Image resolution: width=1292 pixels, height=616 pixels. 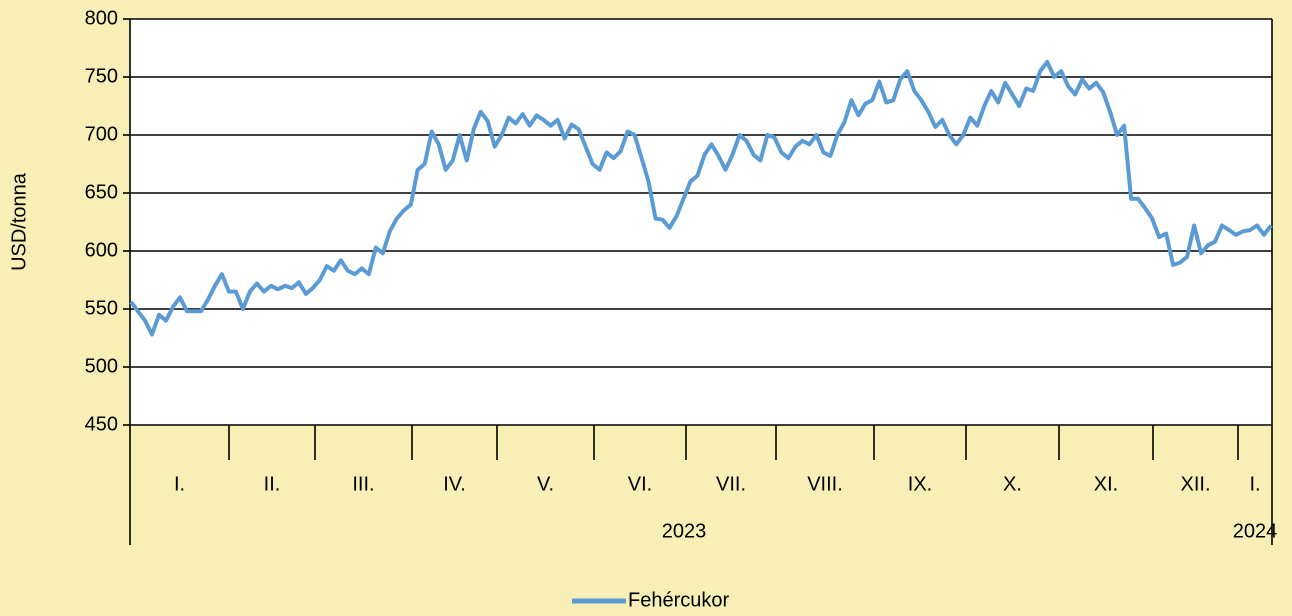 I want to click on y-tick-label: 650, so click(x=101, y=192).